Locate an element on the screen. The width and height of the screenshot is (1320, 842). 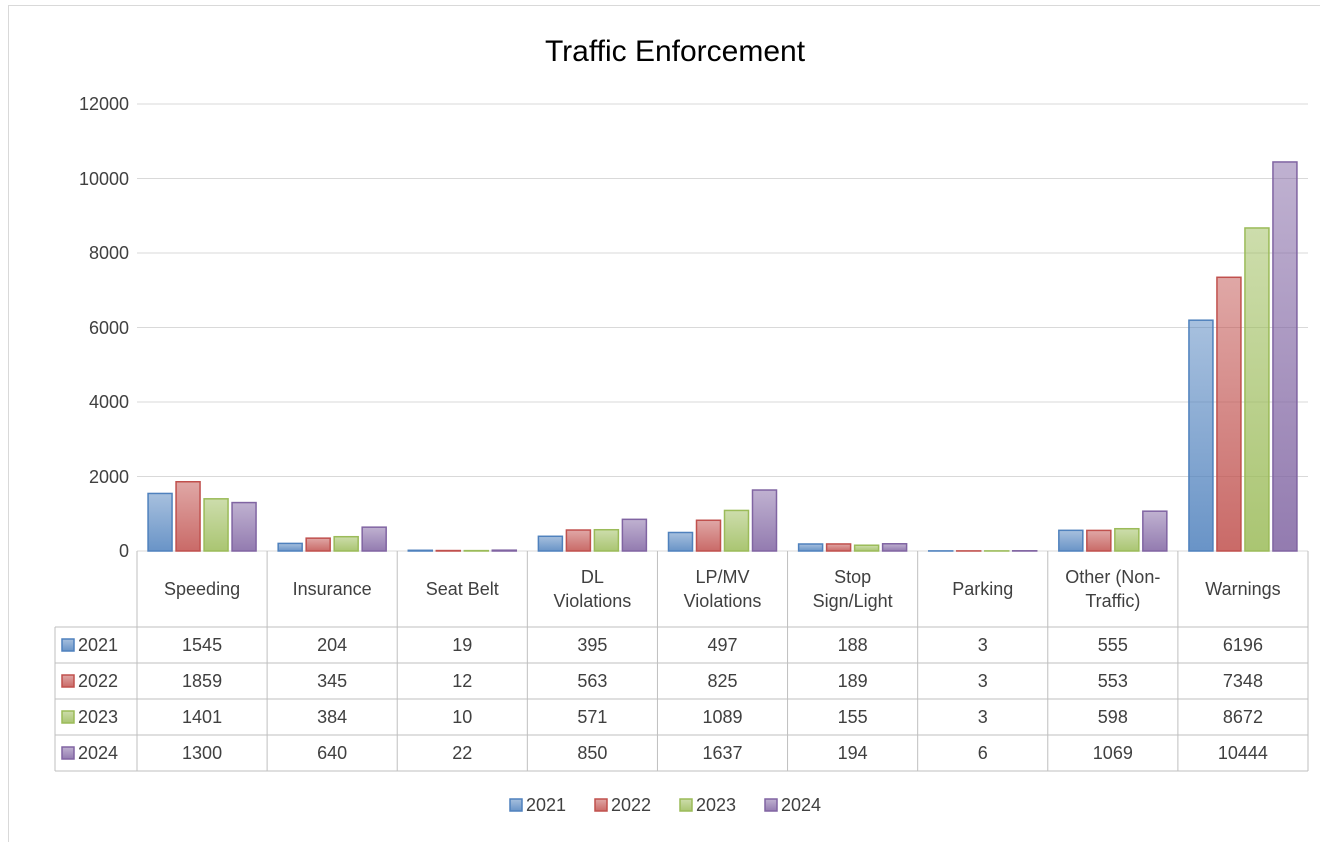
row-label: 2022 is located at coordinates (98, 681).